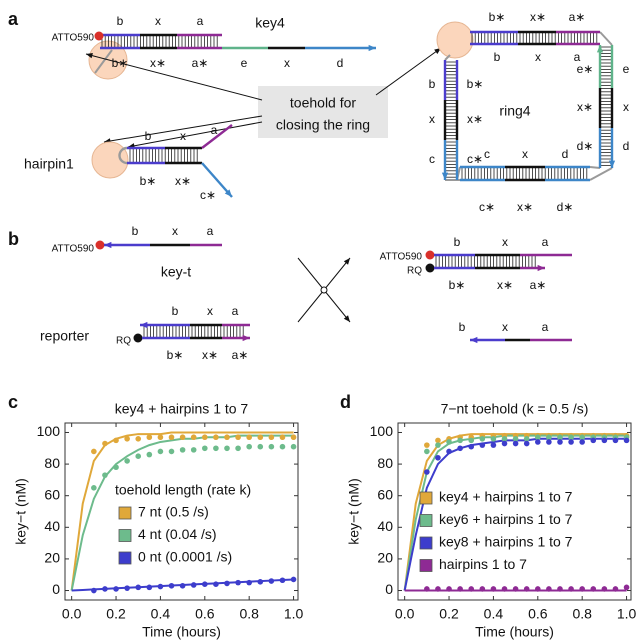  Describe the element at coordinates (110, 160) in the screenshot. I see `bead` at that location.